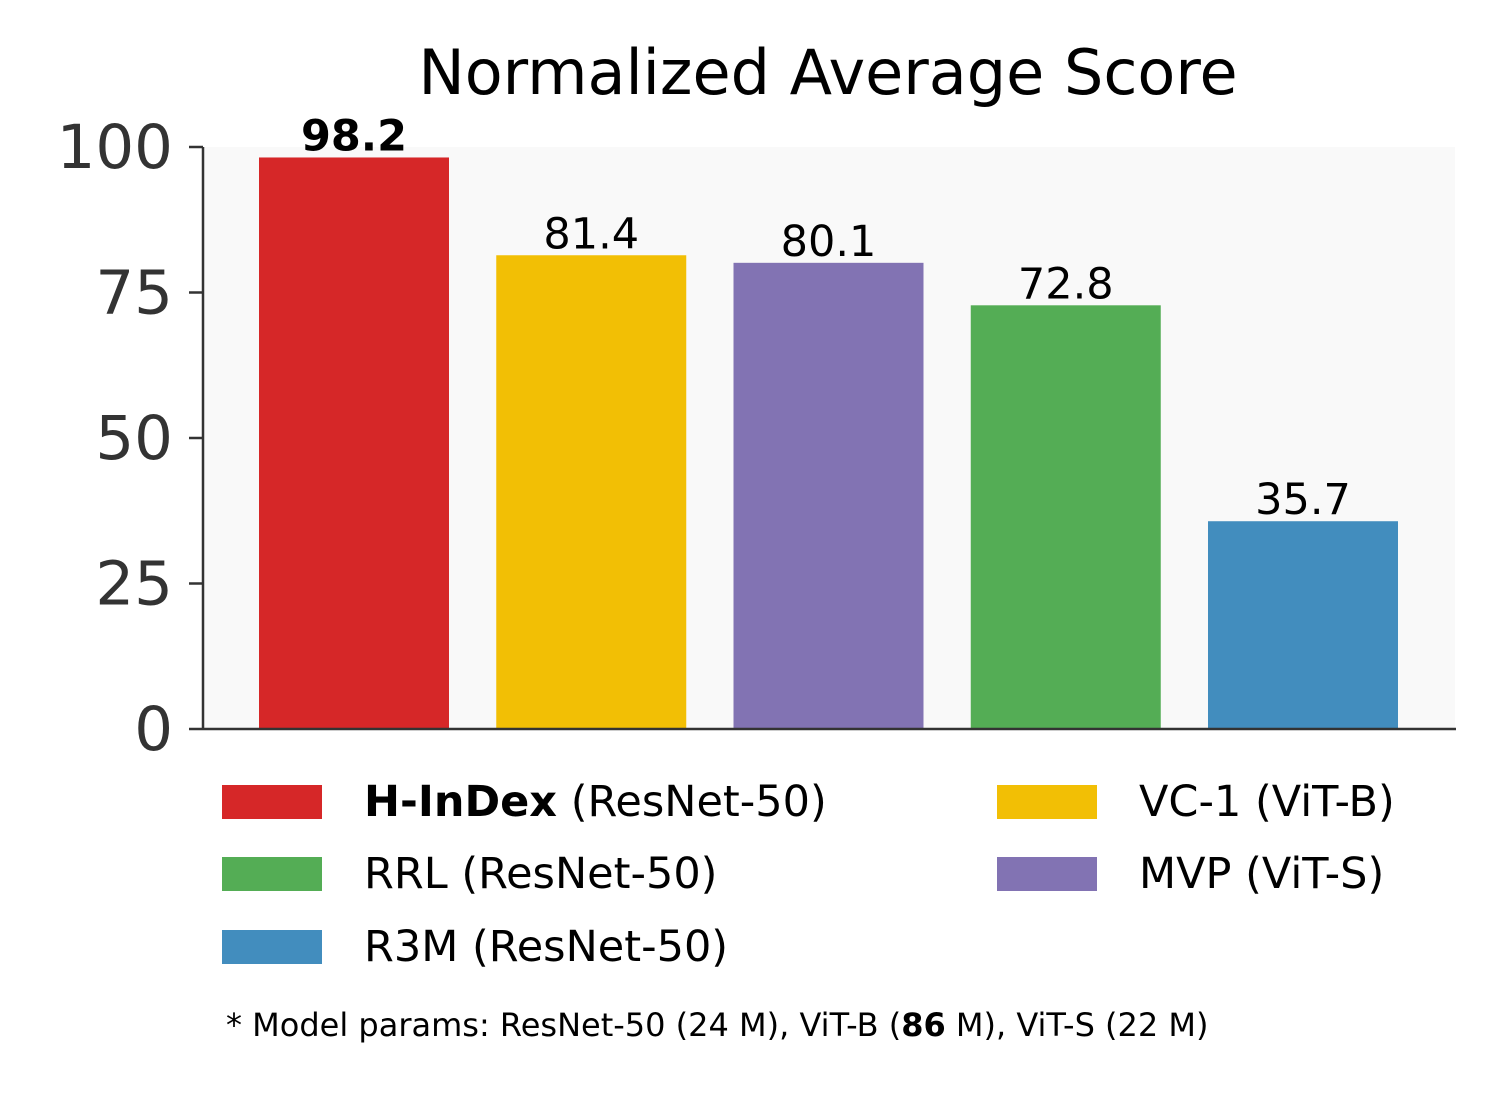  Describe the element at coordinates (1303, 500) in the screenshot. I see `bar-value-label-4: 35.7` at that location.